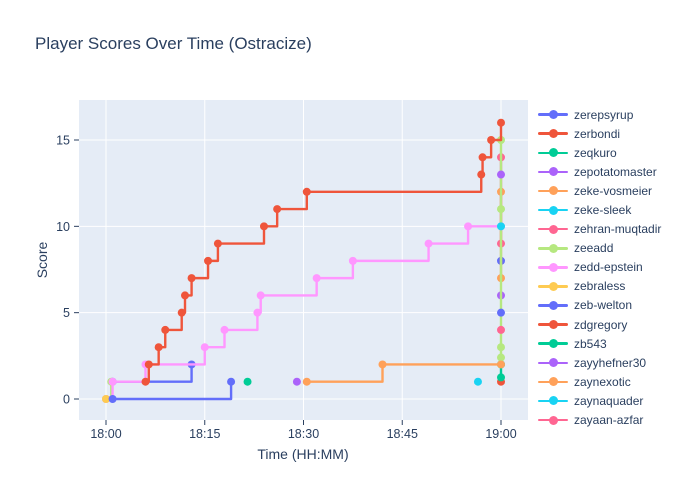  I want to click on legend-item-zeb-welton: zeb-welton, so click(599, 305).